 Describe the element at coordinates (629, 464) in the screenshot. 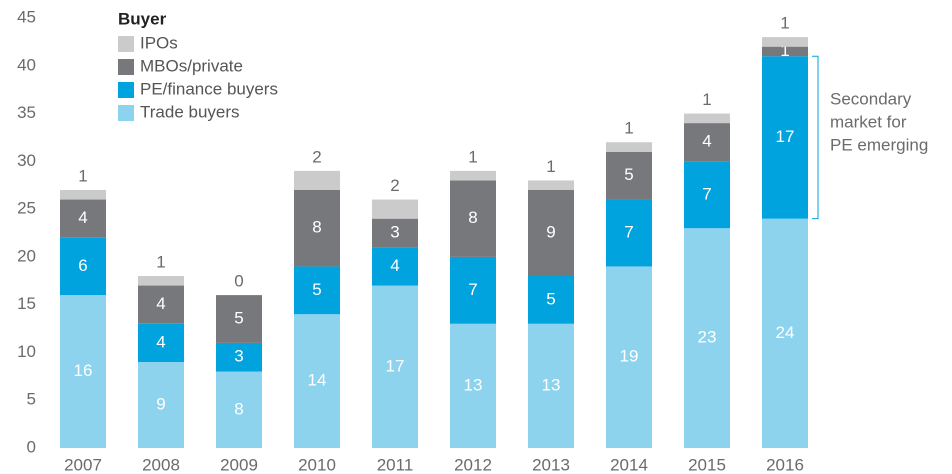

I see `x-tick-label: 2014` at that location.